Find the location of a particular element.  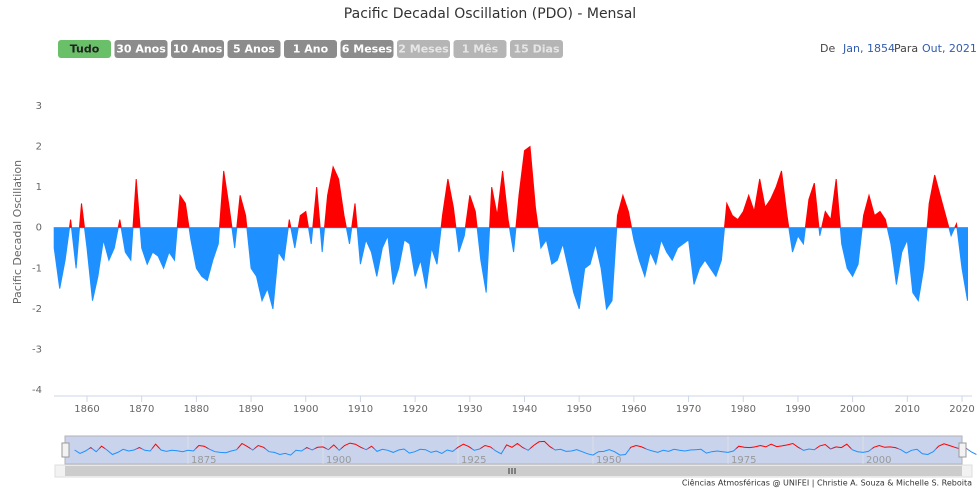

range-from: Jan, 1854 is located at coordinates (868, 48).